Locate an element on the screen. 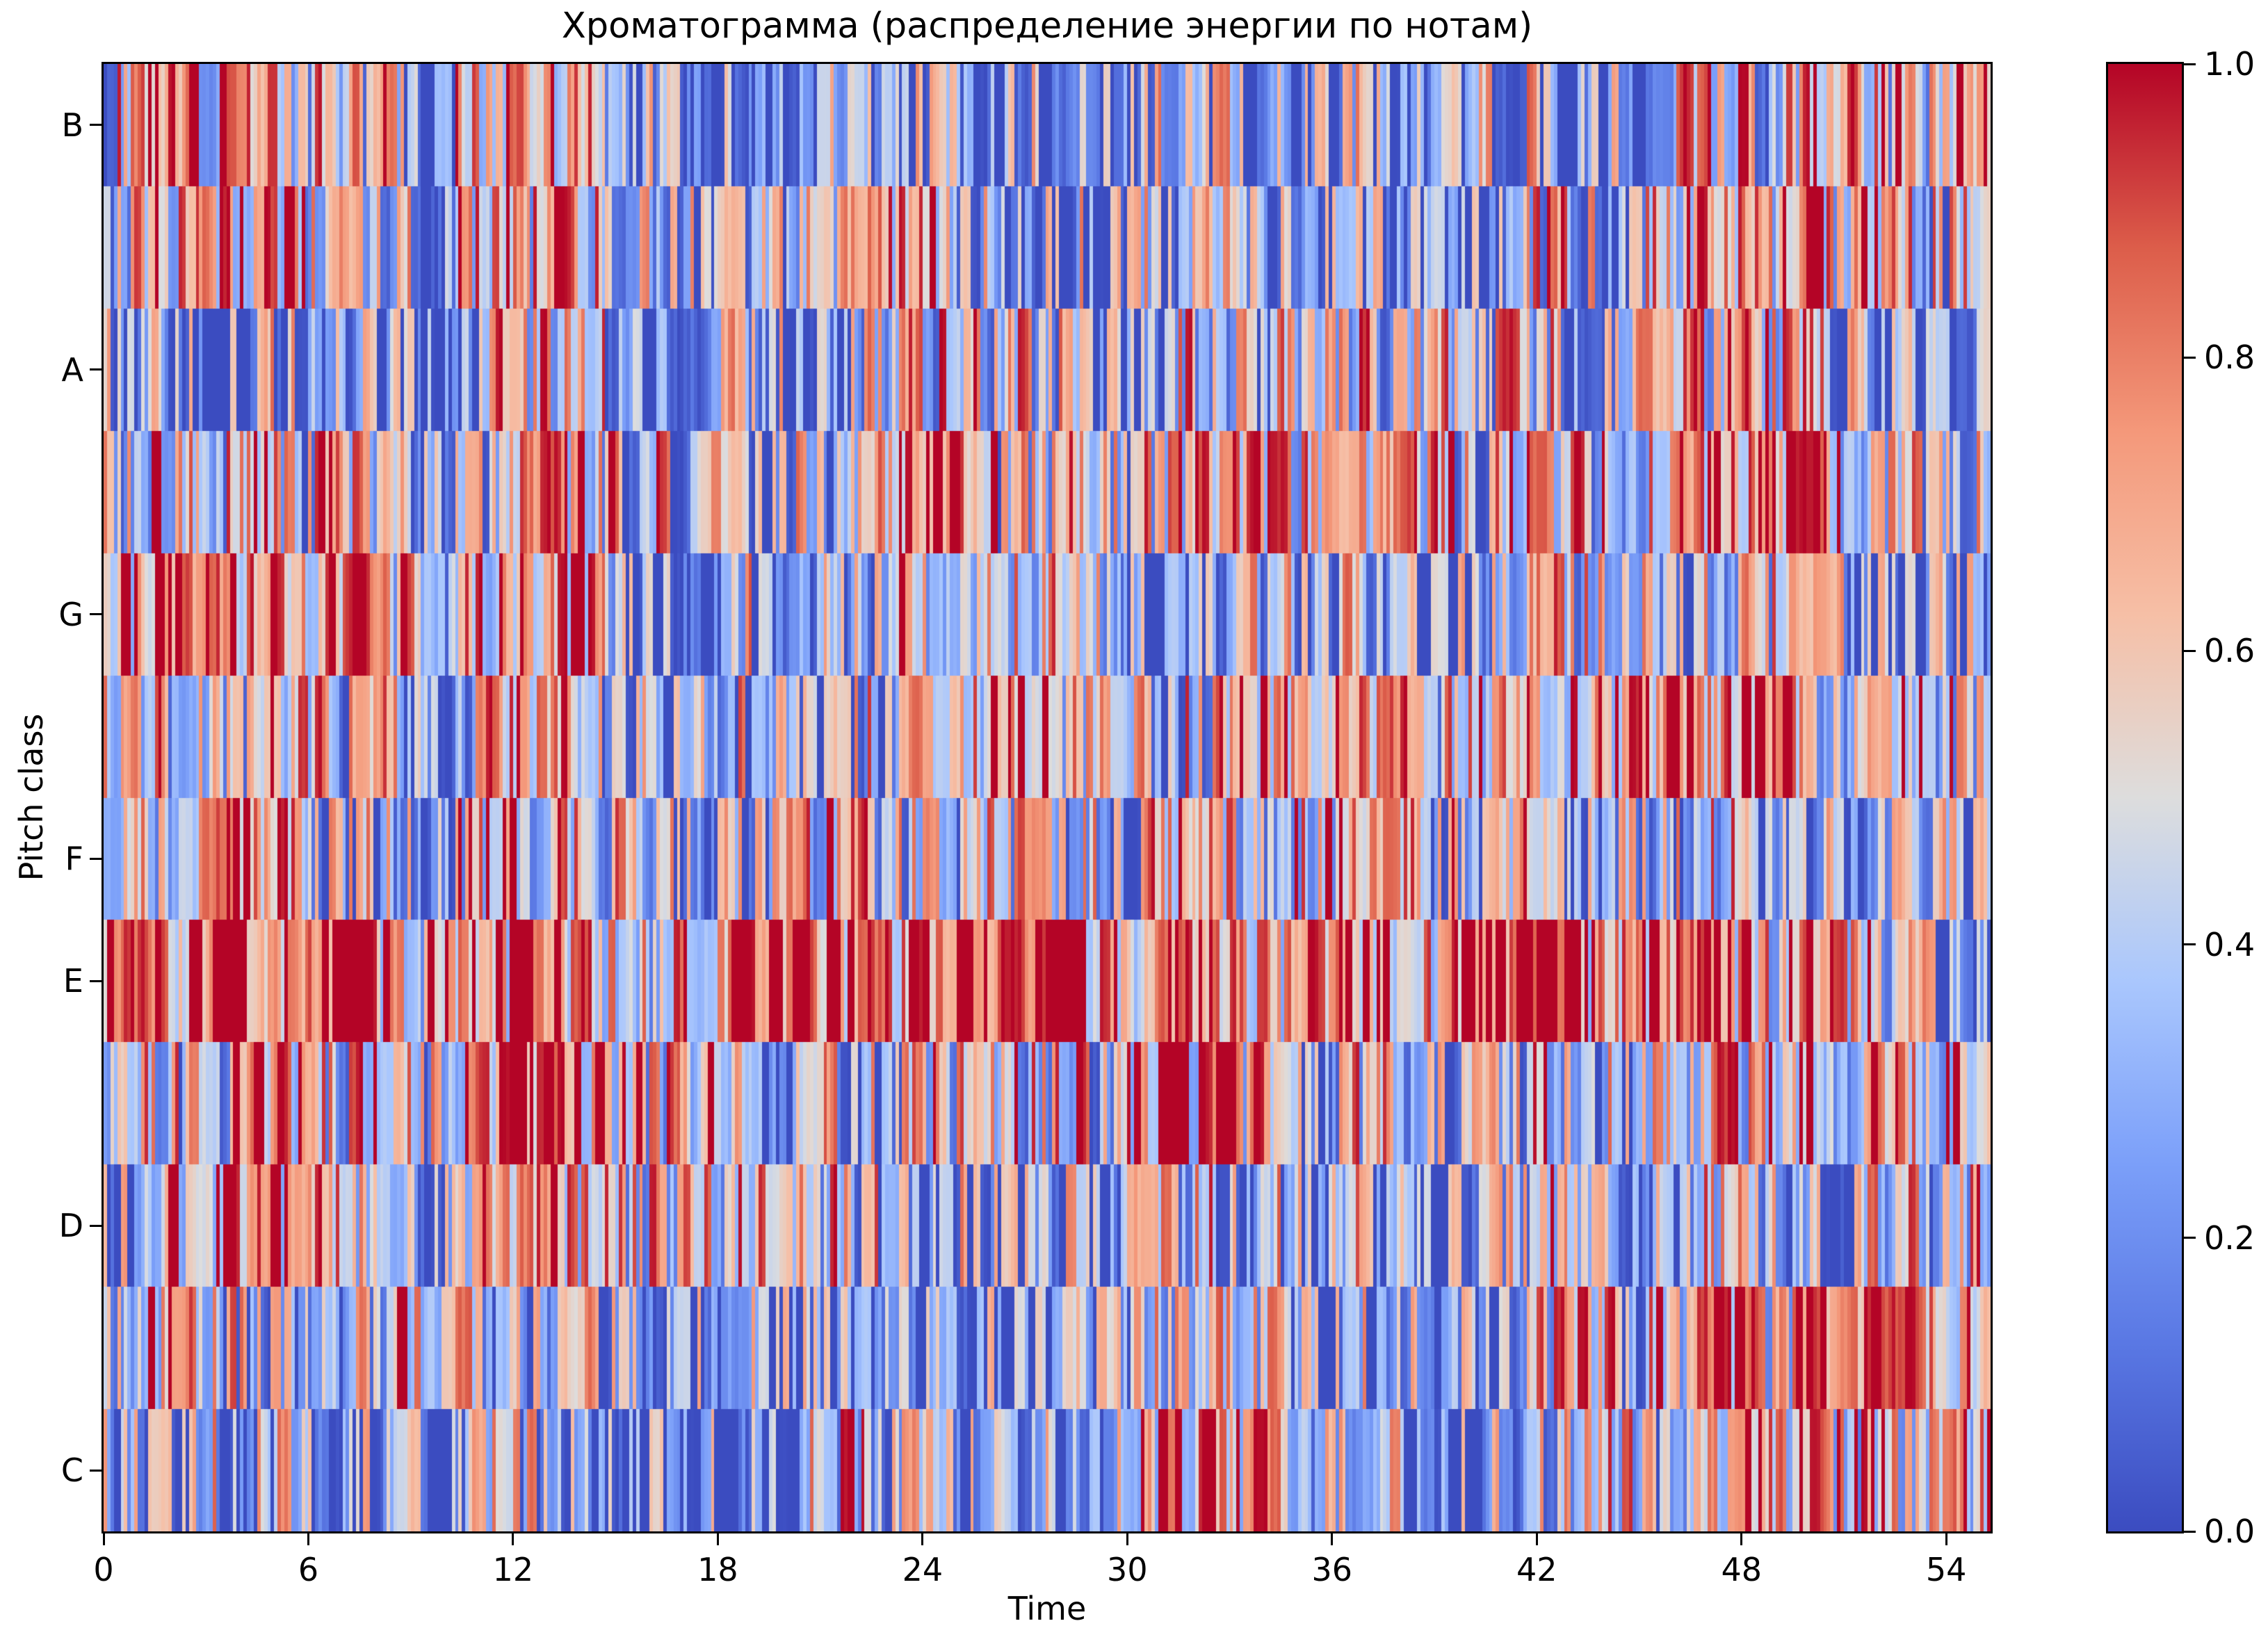 The image size is (2268, 1644). y-tick-label: C is located at coordinates (71, 1470).